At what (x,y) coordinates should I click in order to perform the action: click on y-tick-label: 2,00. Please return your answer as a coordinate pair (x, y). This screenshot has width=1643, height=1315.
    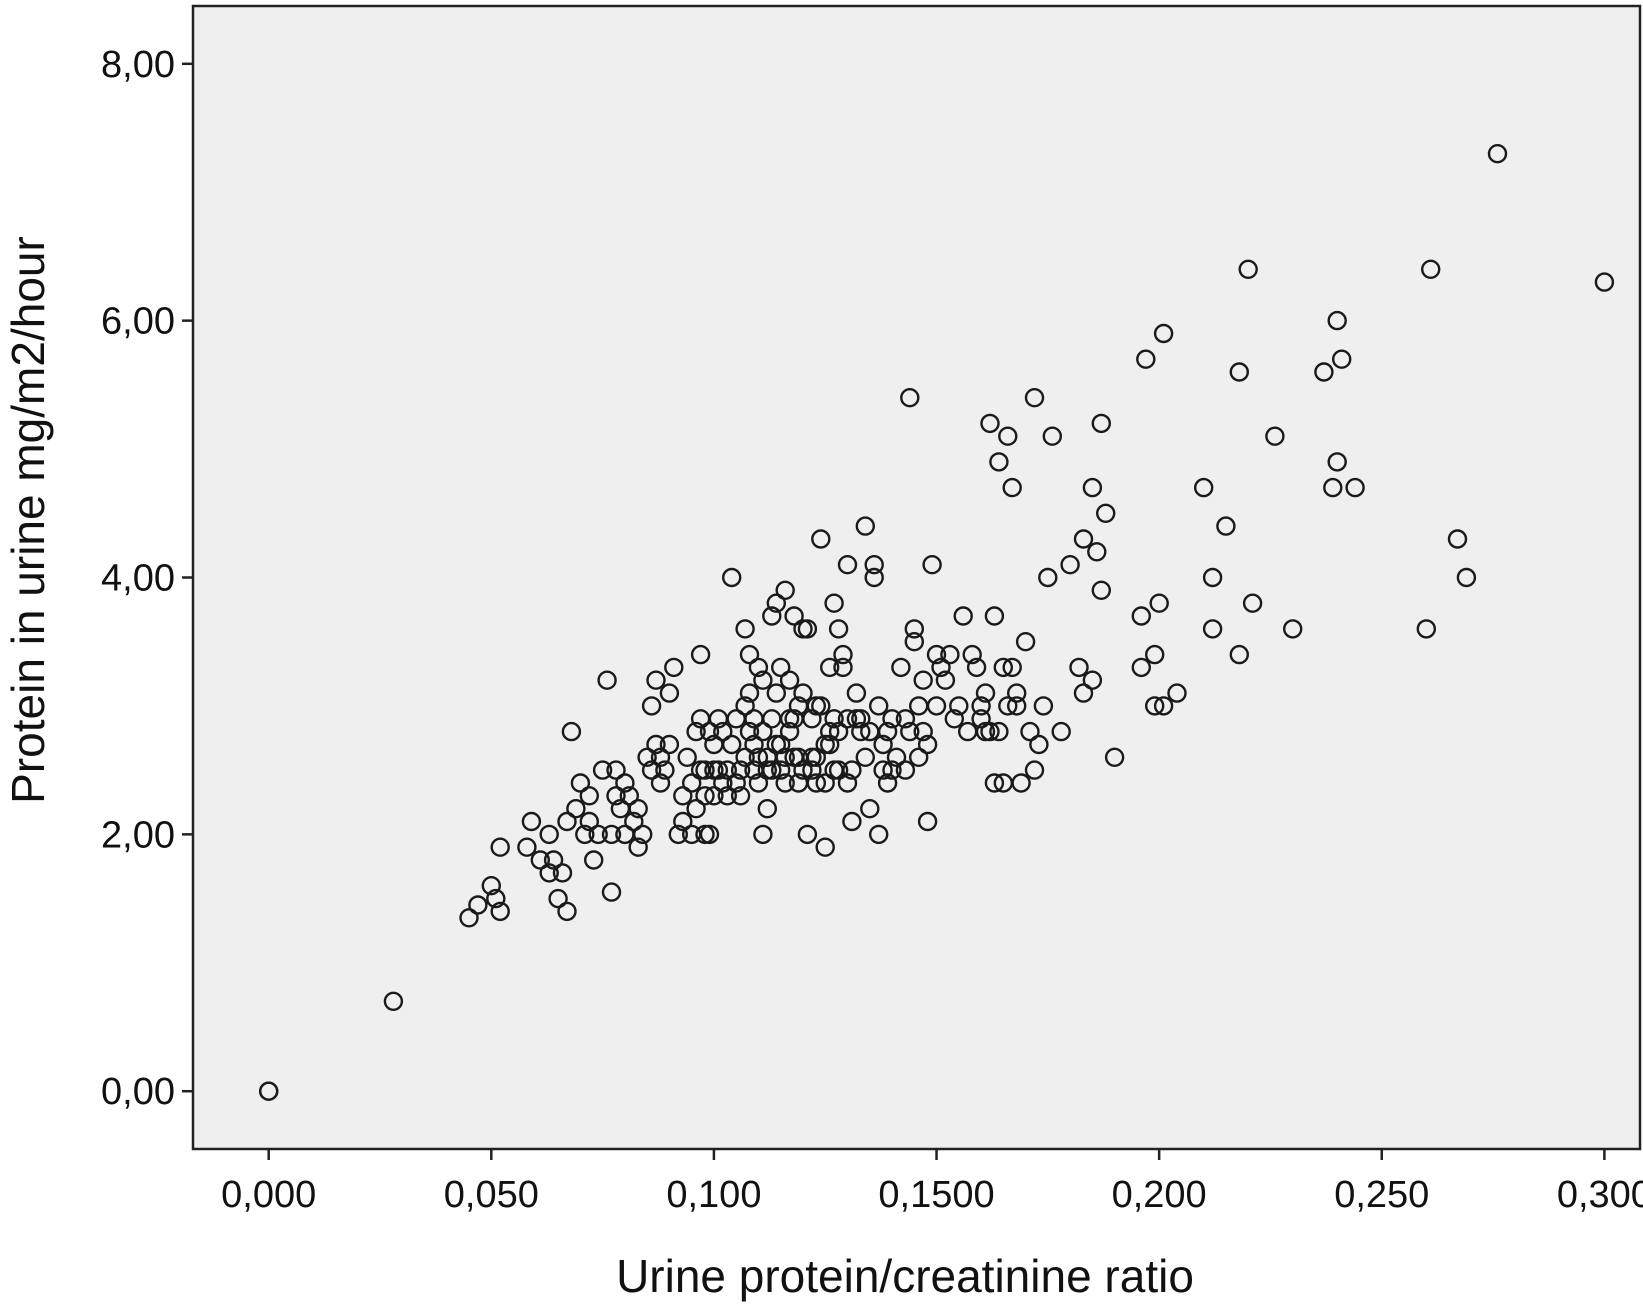
    Looking at the image, I should click on (138, 835).